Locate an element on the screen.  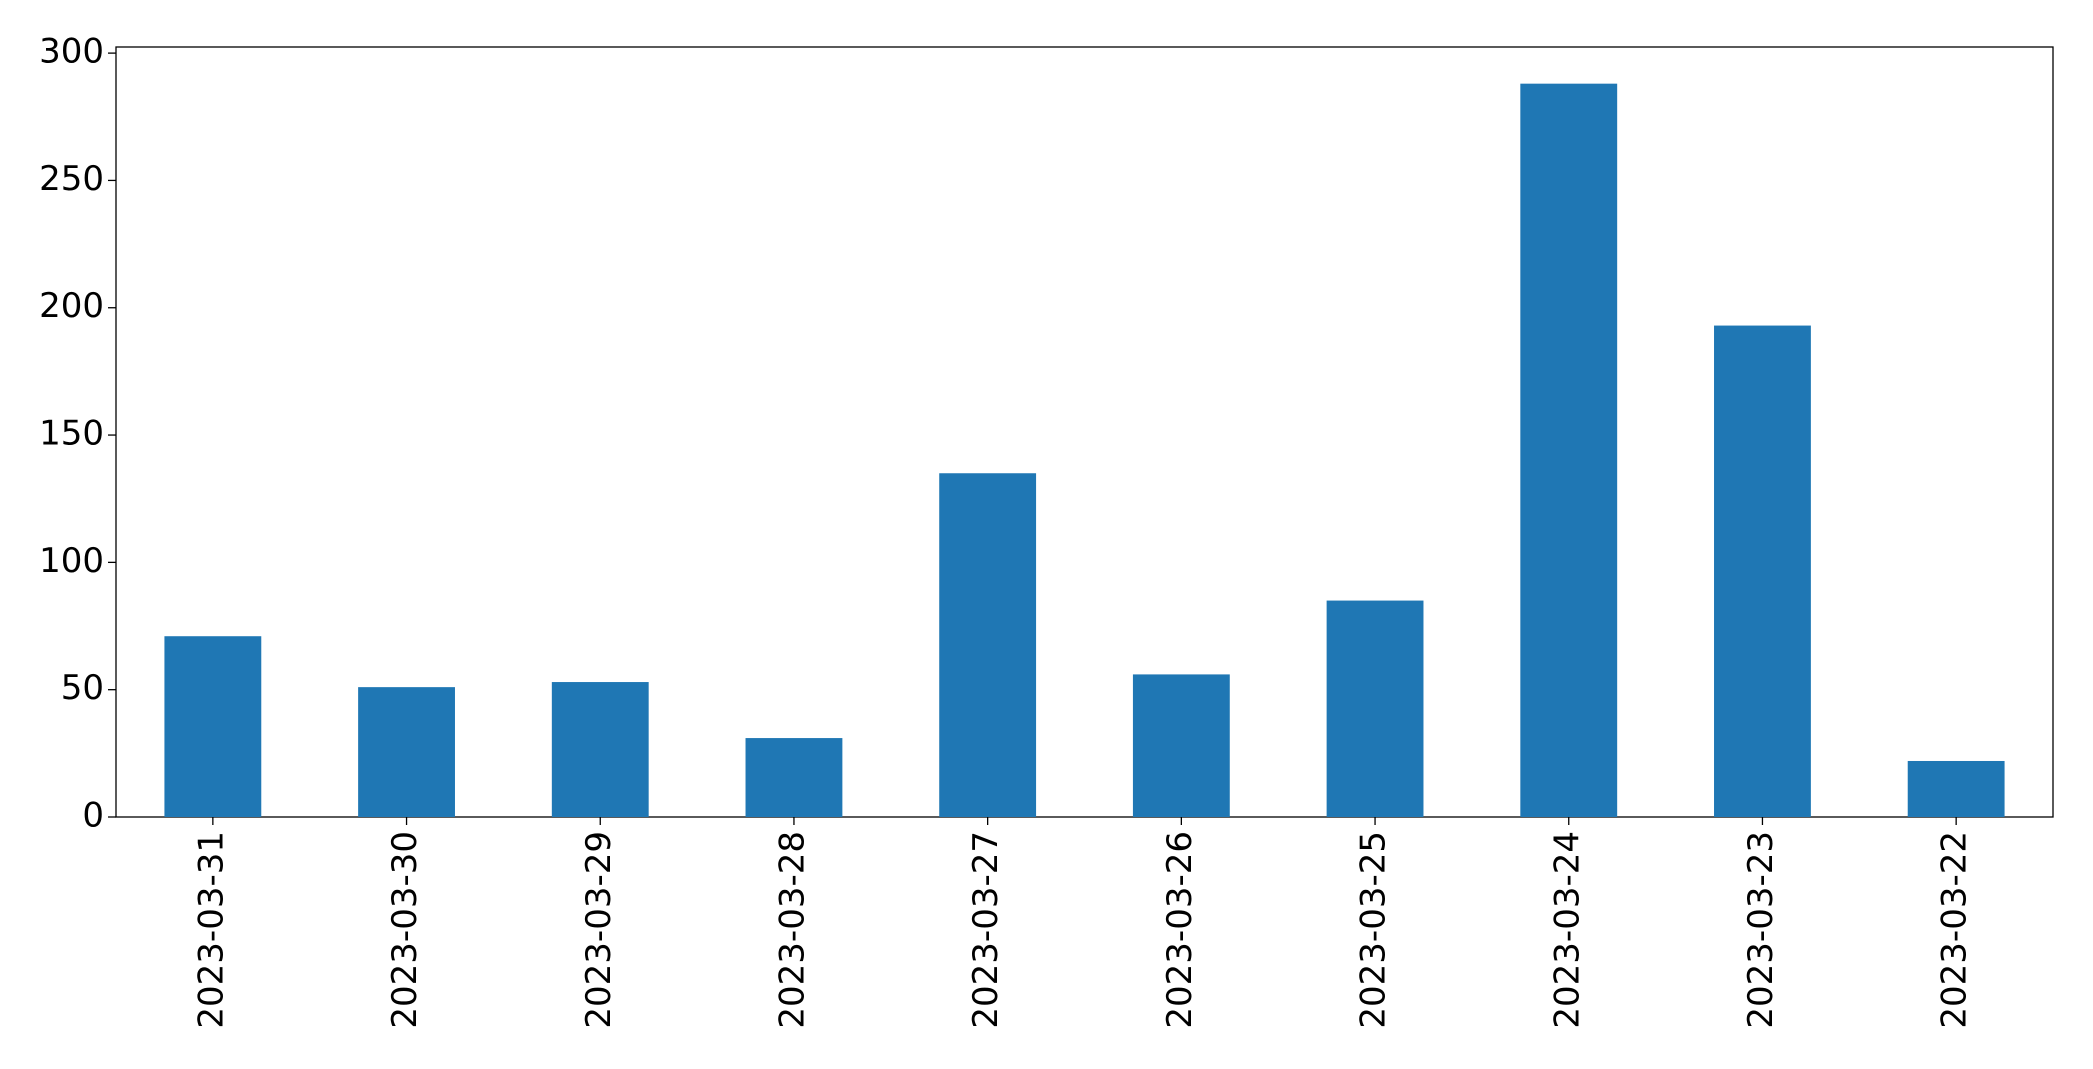
x-tick-label: 2023-03-30 is located at coordinates (405, 930).